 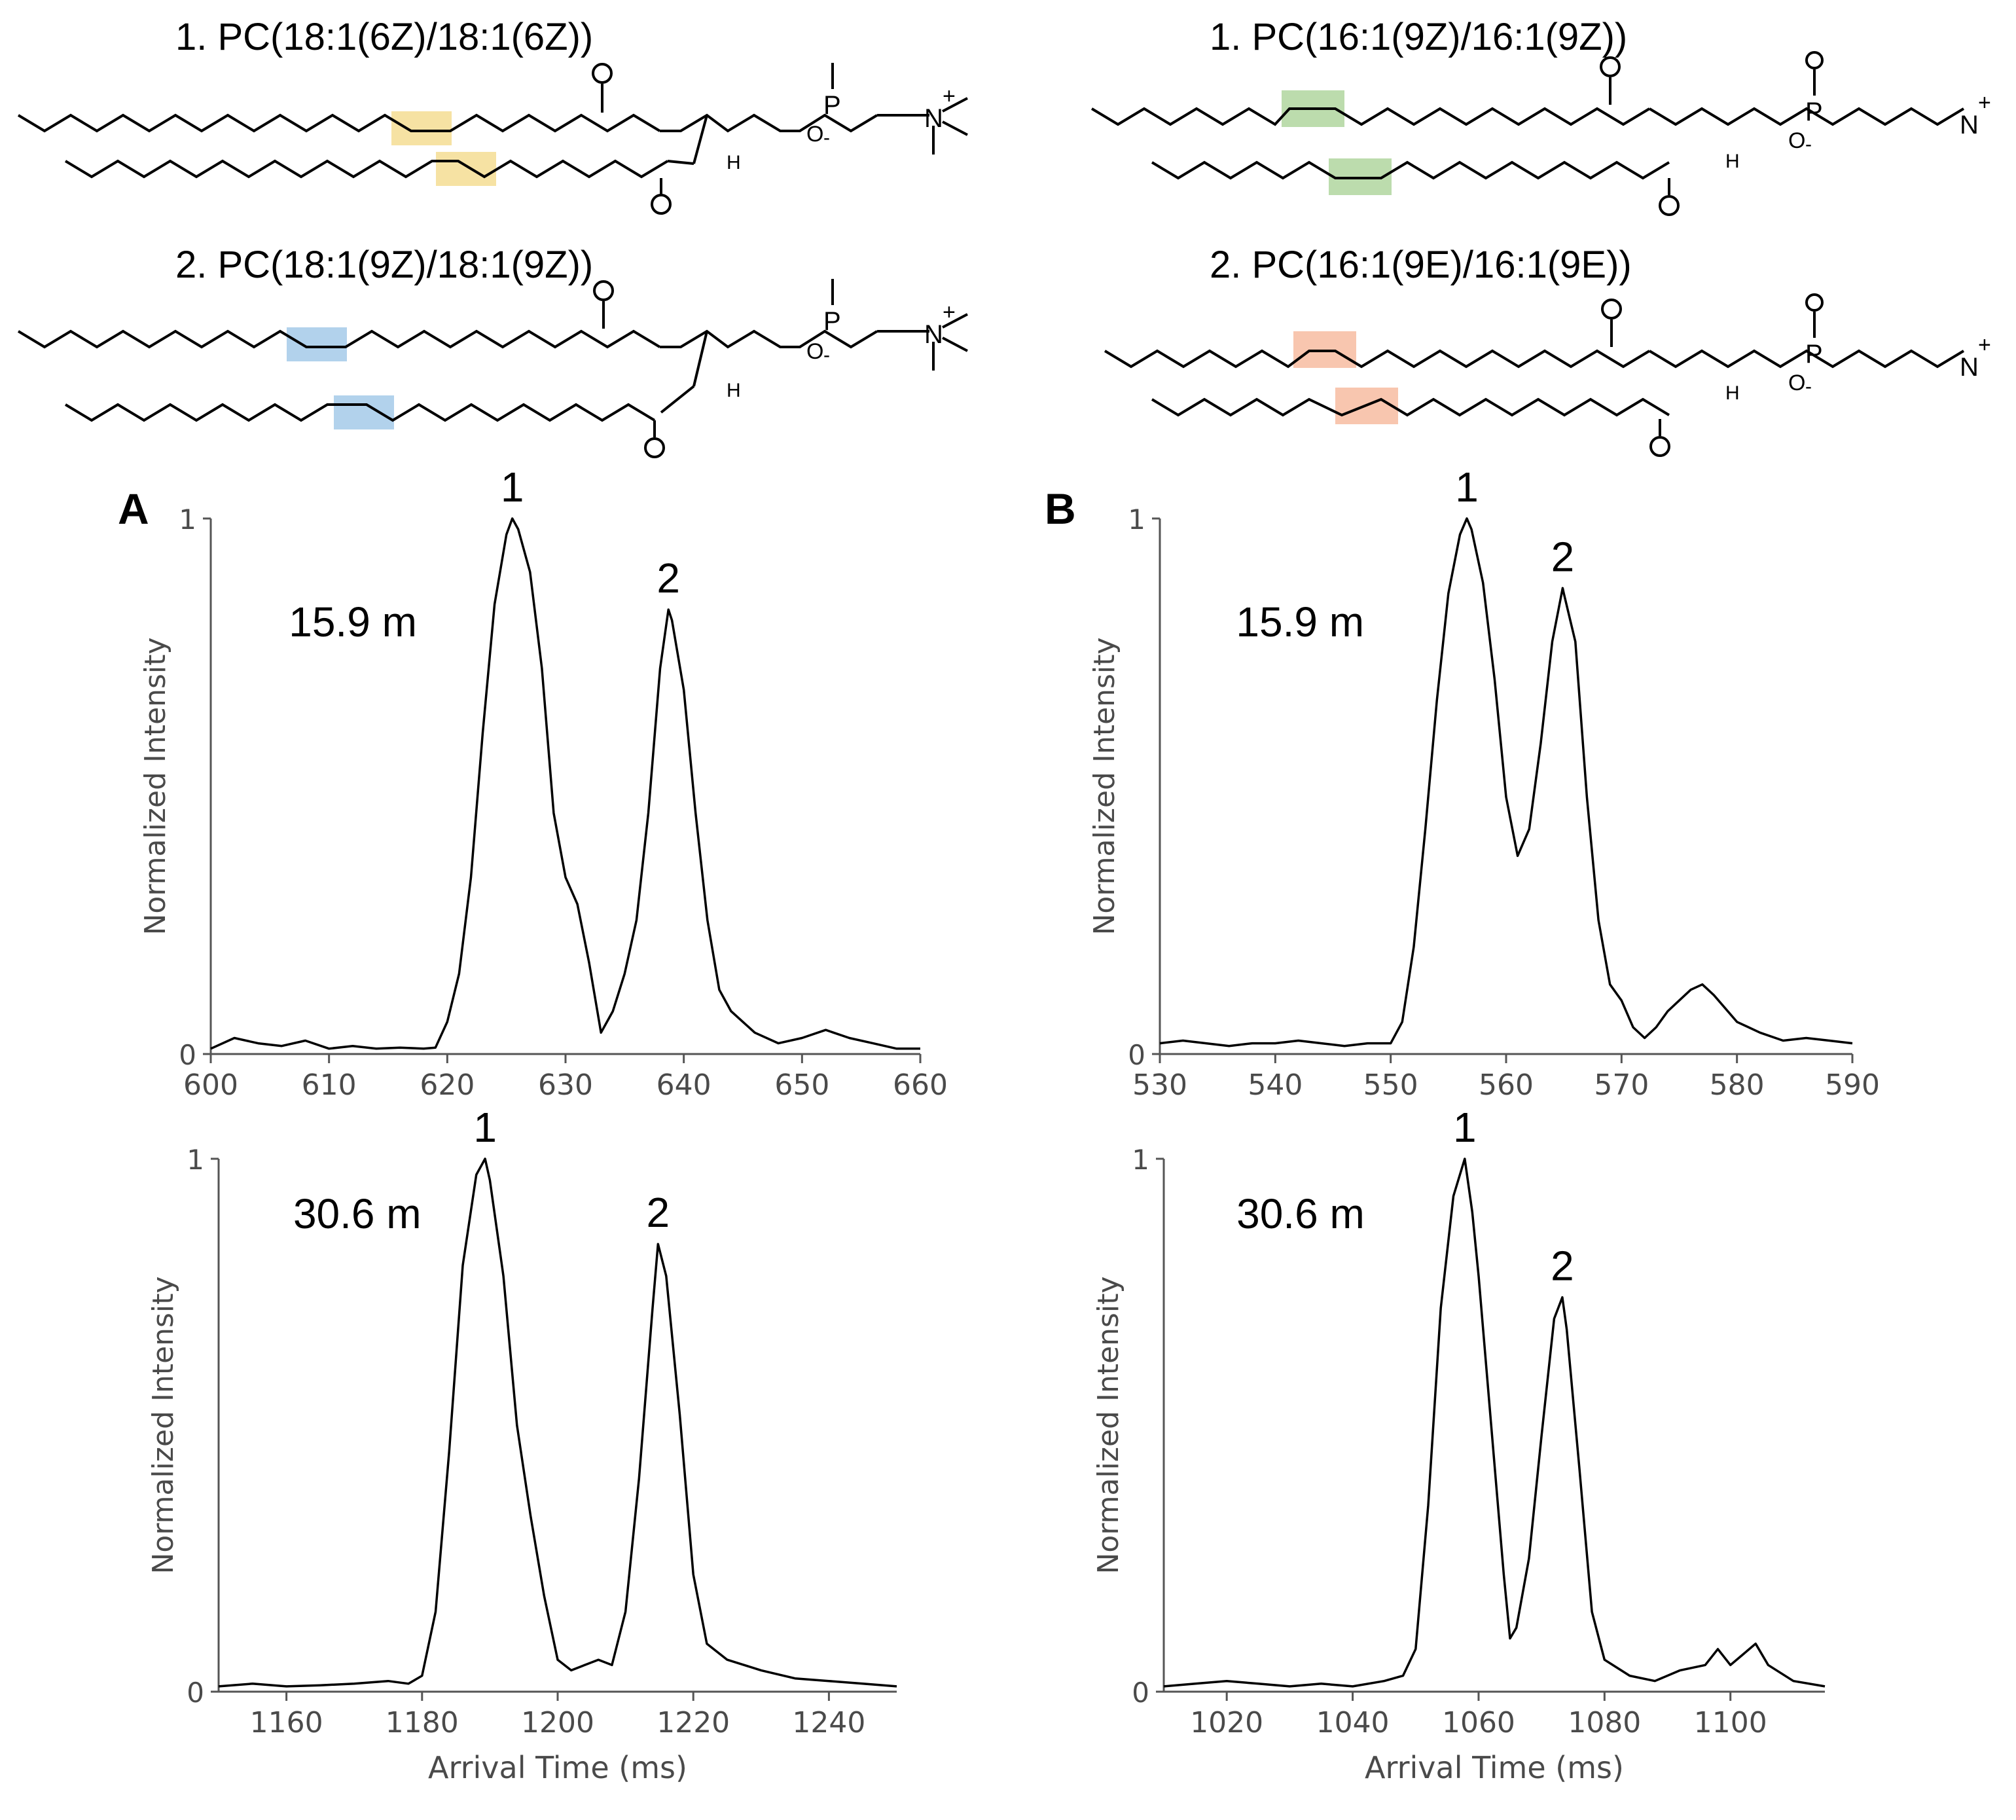 What do you see at coordinates (1540, 116) in the screenshot?
I see `structure-b1: 1. PC(16:1(9Z)/16:1(9Z)) P O - N + H` at bounding box center [1540, 116].